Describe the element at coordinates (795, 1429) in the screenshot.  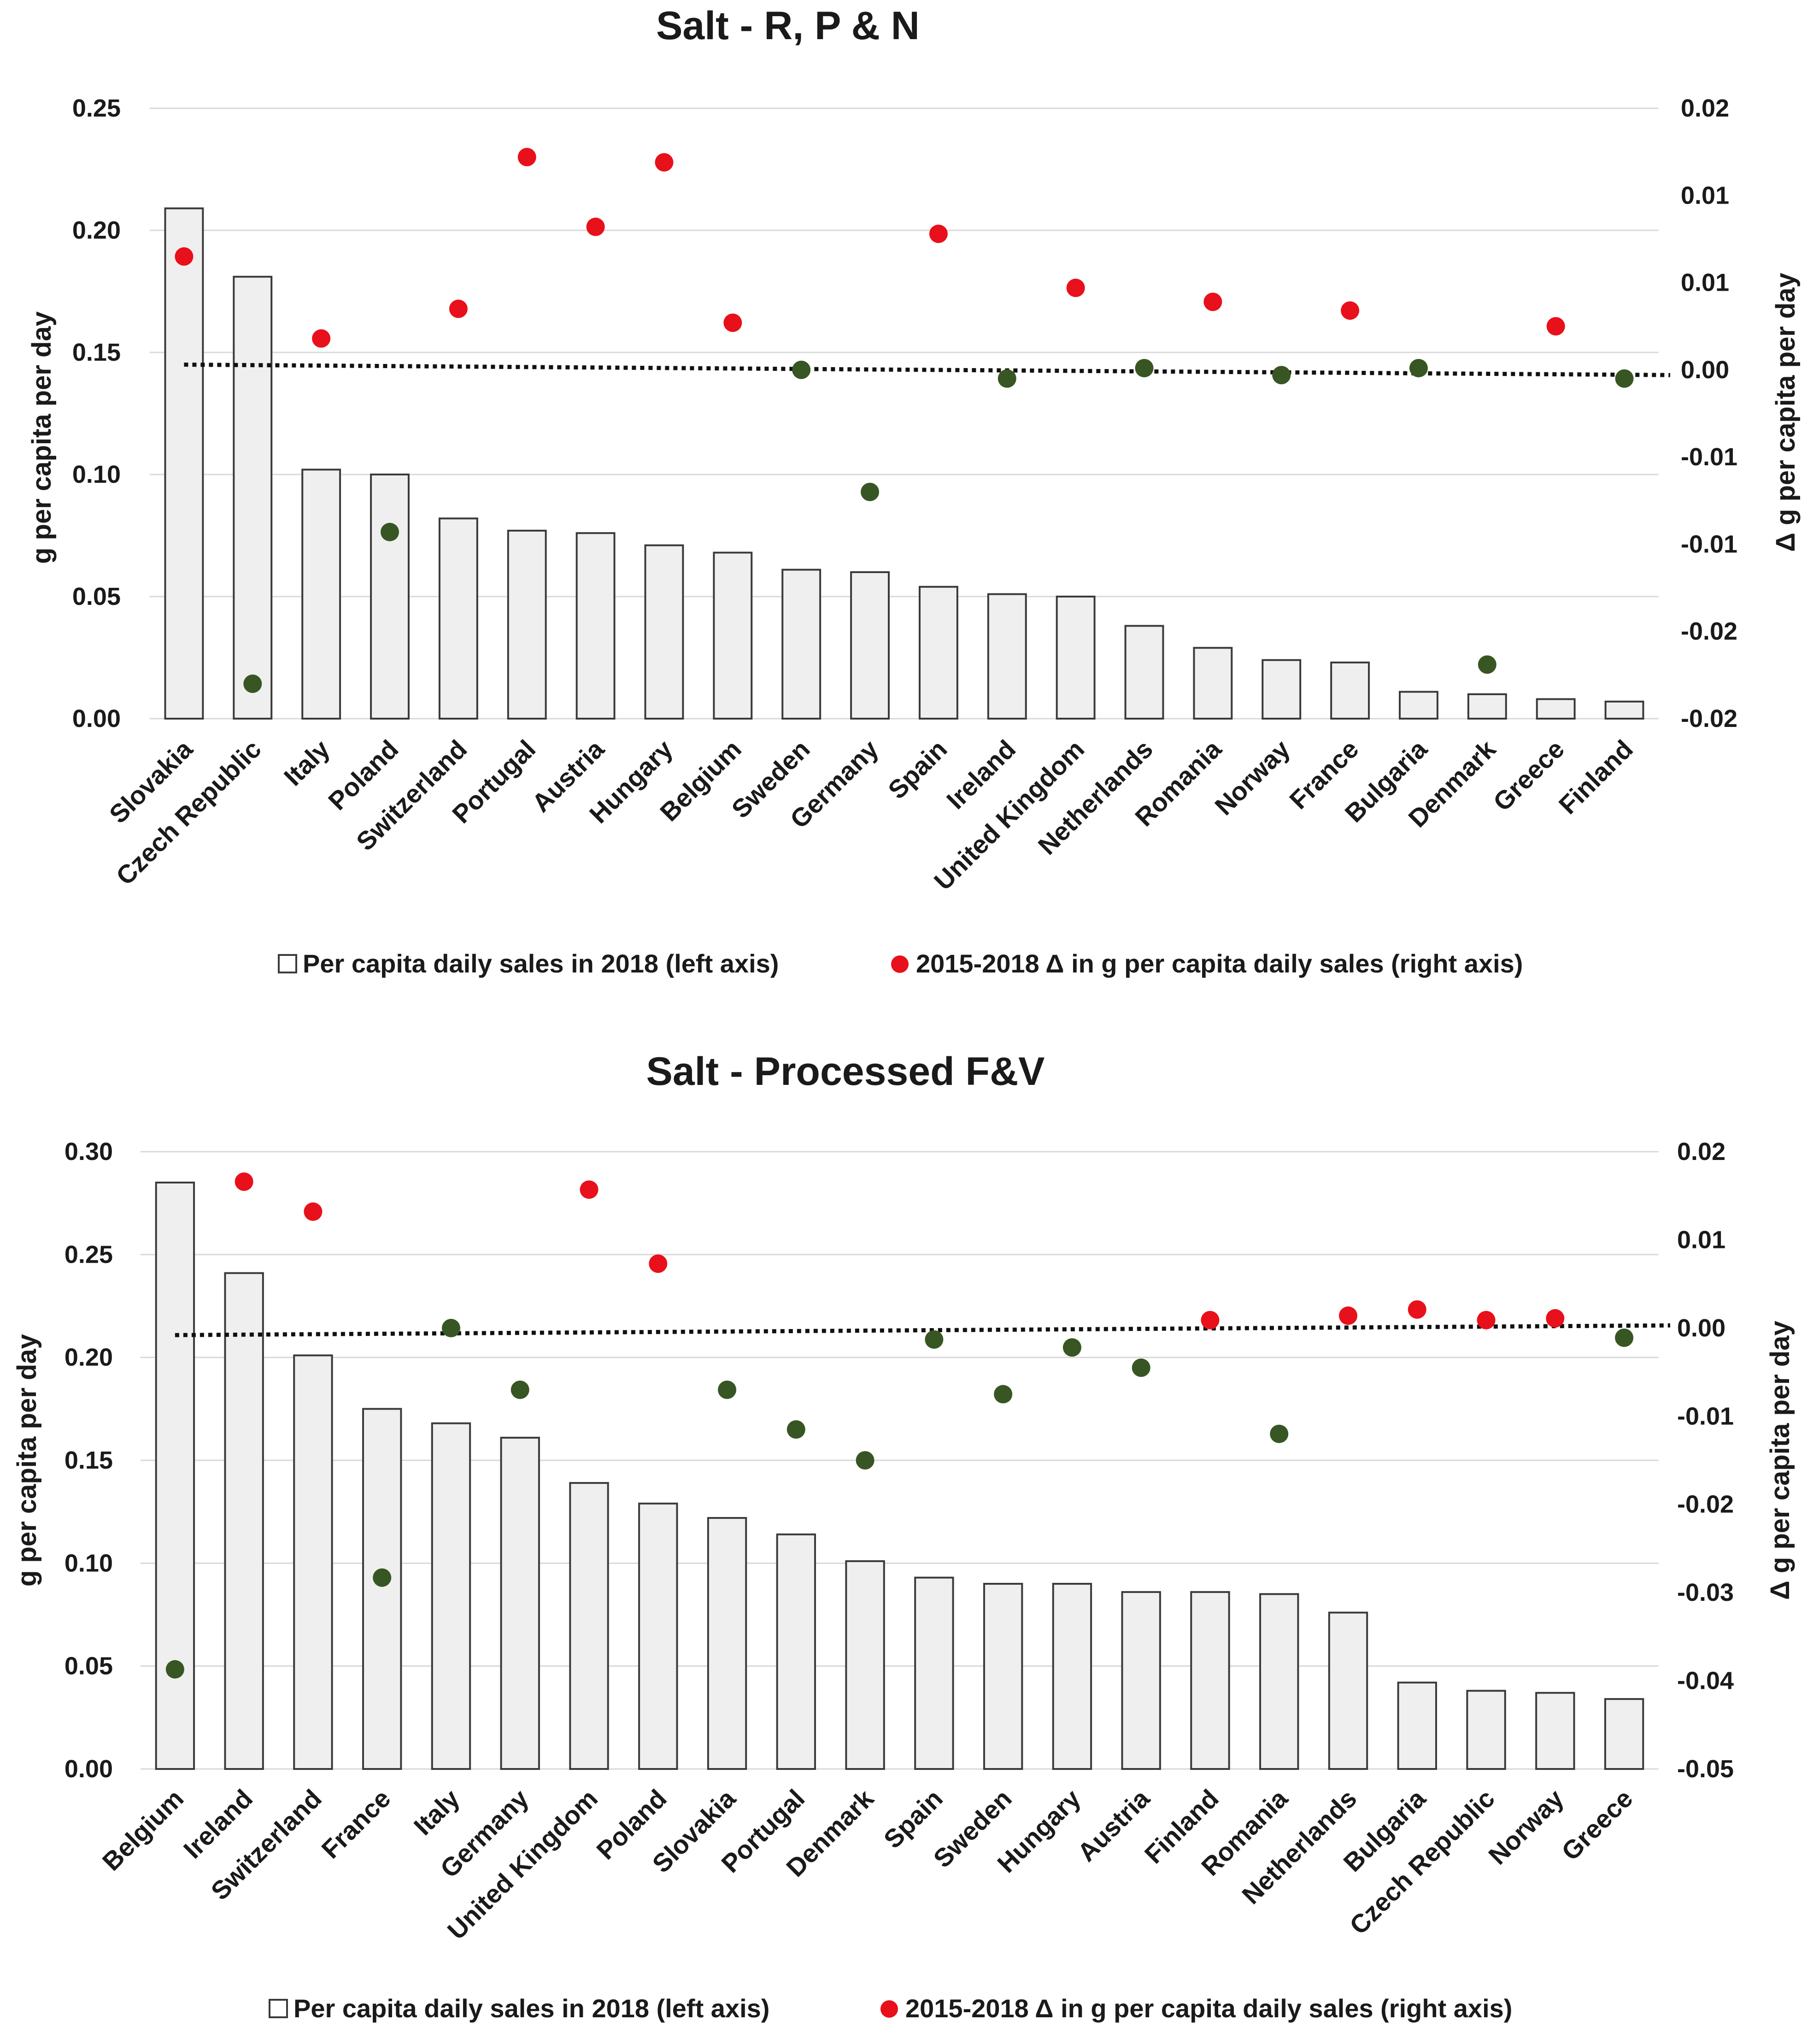
I see `delta-point-portugal` at that location.